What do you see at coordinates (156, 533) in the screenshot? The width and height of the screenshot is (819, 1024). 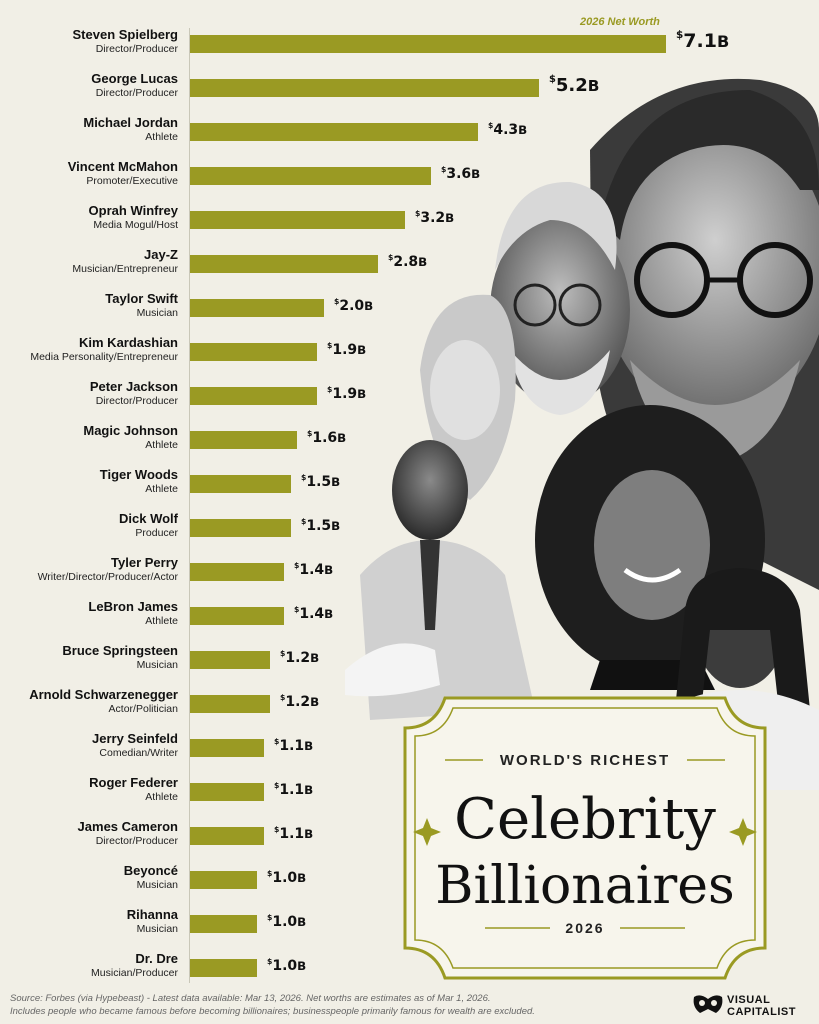 I see `celebrity-role: Producer` at bounding box center [156, 533].